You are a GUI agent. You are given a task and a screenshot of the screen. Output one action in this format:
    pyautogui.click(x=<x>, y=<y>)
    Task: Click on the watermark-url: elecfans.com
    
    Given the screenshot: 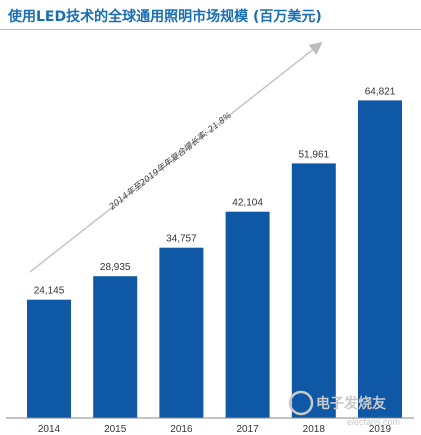 What is the action you would take?
    pyautogui.click(x=373, y=422)
    